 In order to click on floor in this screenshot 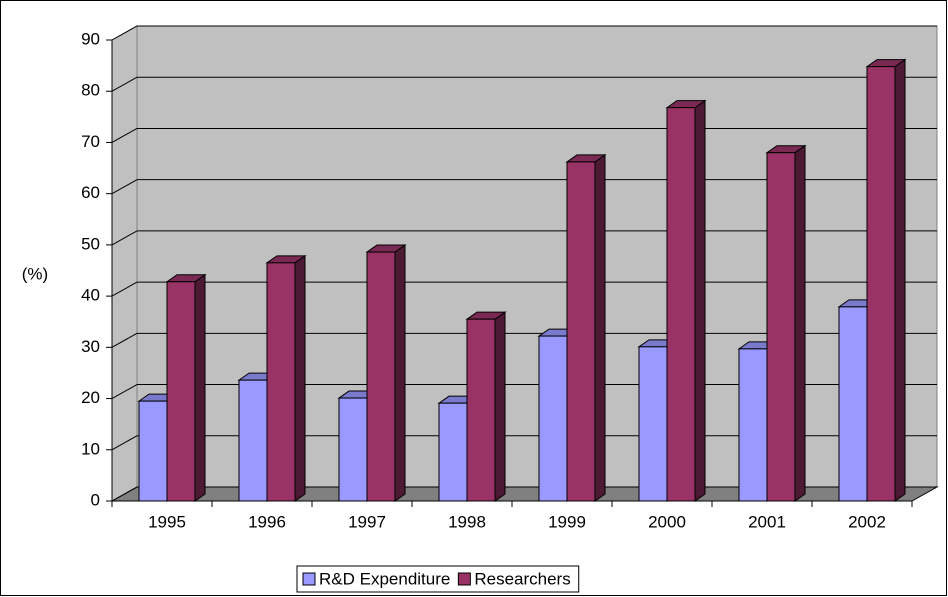, I will do `click(524, 494)`.